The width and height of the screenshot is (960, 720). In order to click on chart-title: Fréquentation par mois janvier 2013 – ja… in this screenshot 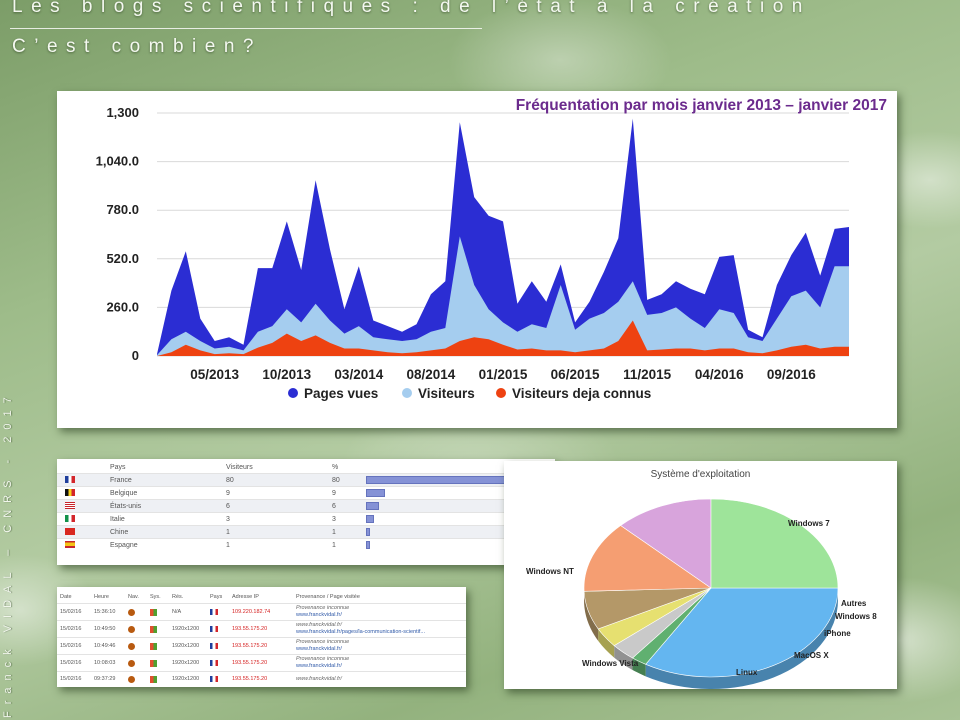, I will do `click(701, 105)`.